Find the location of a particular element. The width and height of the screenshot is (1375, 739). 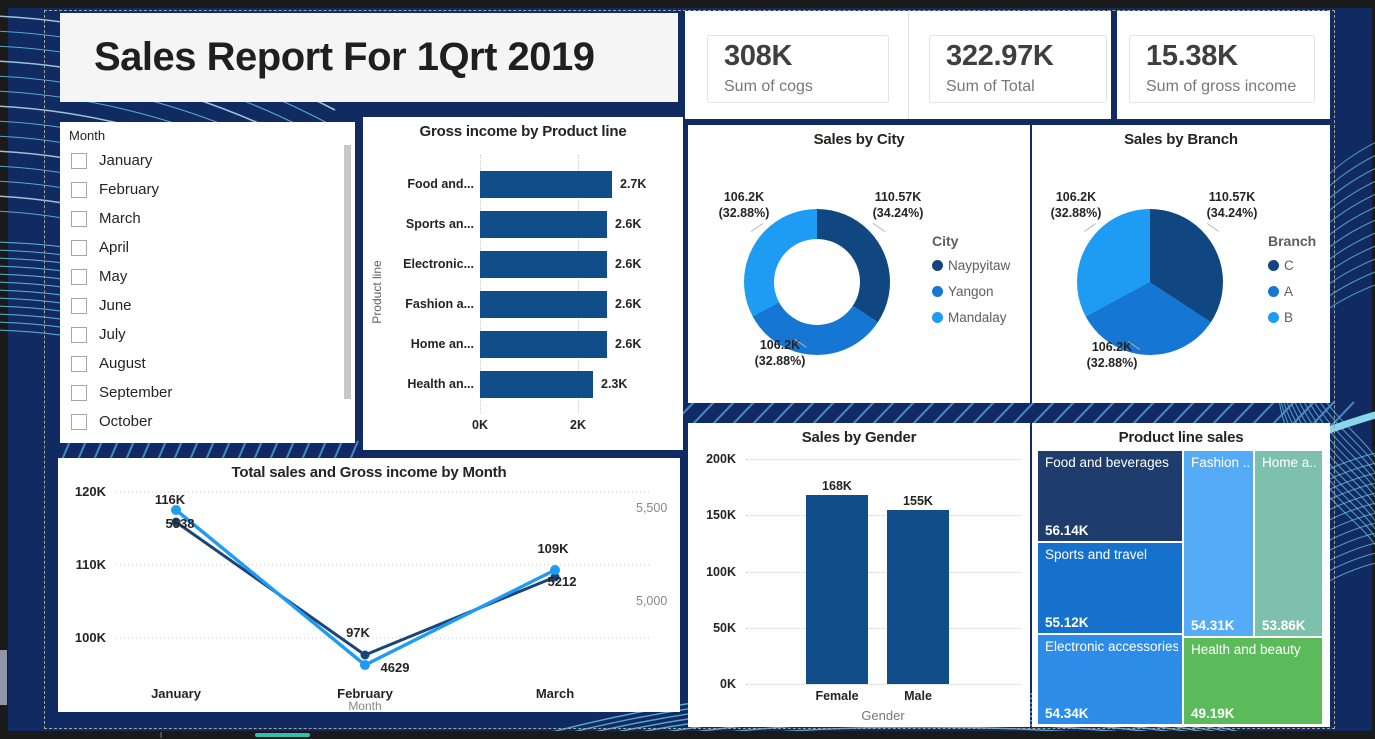

slicer-item-january: January is located at coordinates (207, 162).